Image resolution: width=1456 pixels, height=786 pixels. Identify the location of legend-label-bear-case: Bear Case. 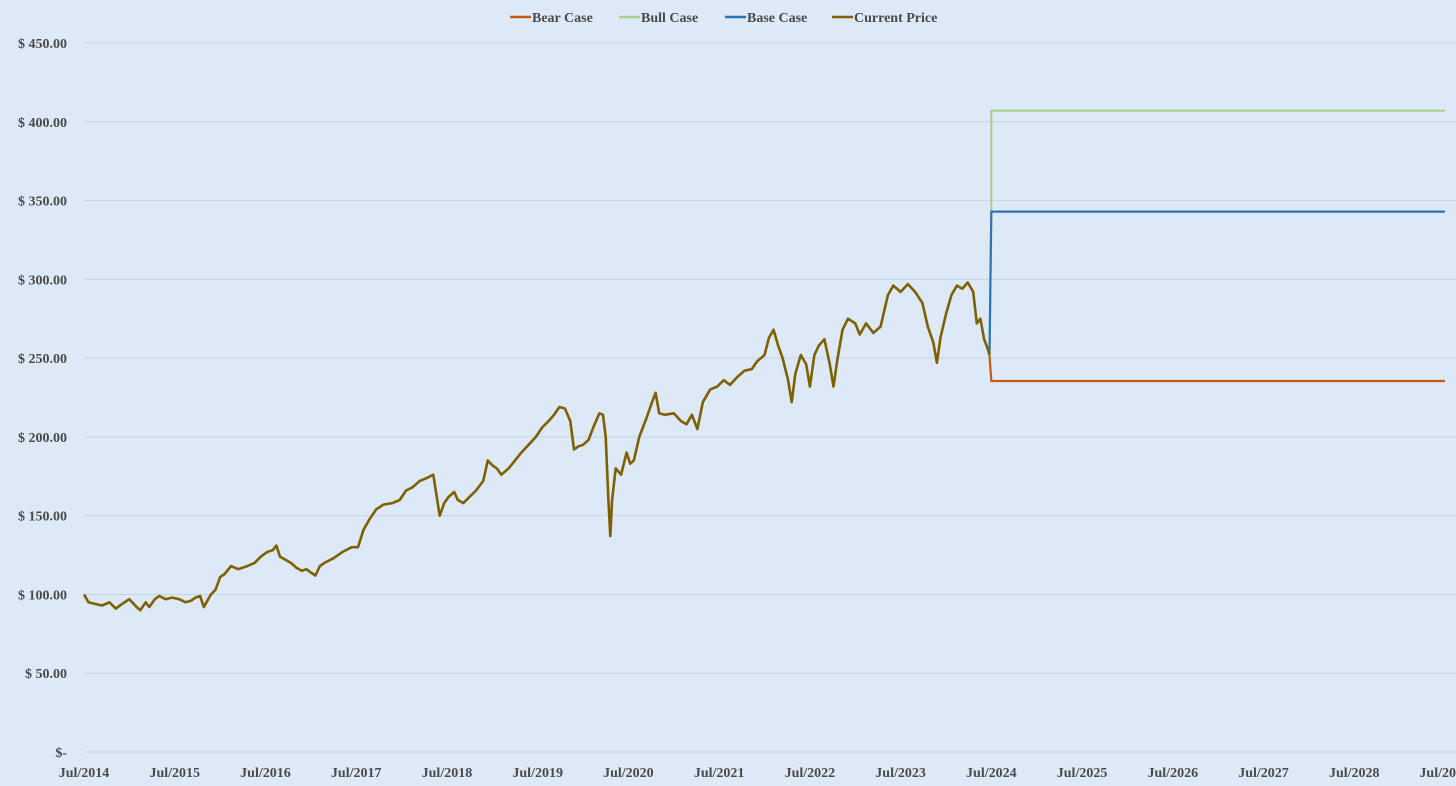
(562, 18).